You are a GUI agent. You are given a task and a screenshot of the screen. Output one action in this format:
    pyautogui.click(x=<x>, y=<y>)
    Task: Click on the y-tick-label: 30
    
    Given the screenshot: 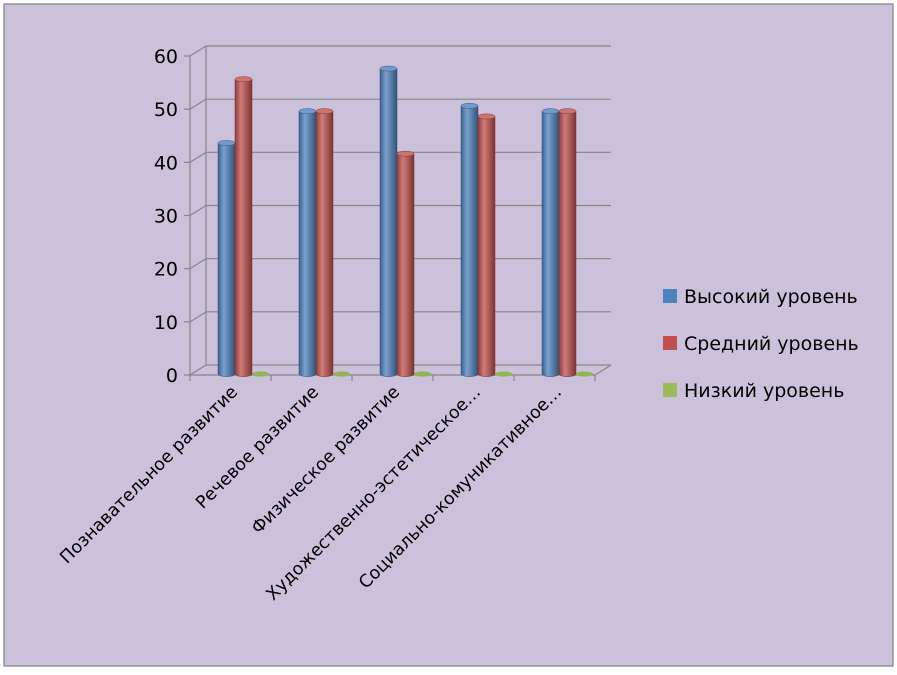 What is the action you would take?
    pyautogui.click(x=166, y=217)
    